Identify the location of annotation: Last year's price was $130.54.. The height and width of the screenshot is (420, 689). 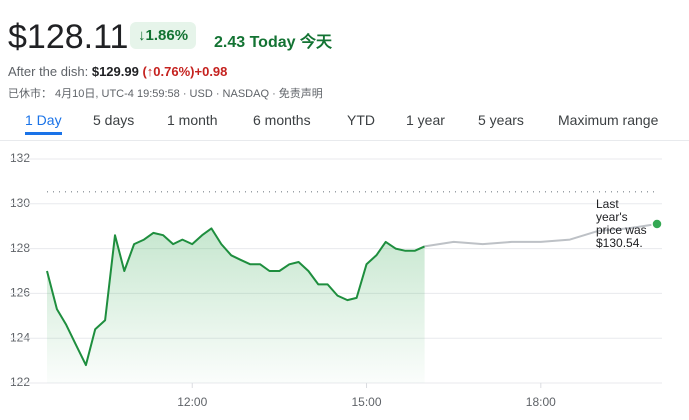
(621, 223).